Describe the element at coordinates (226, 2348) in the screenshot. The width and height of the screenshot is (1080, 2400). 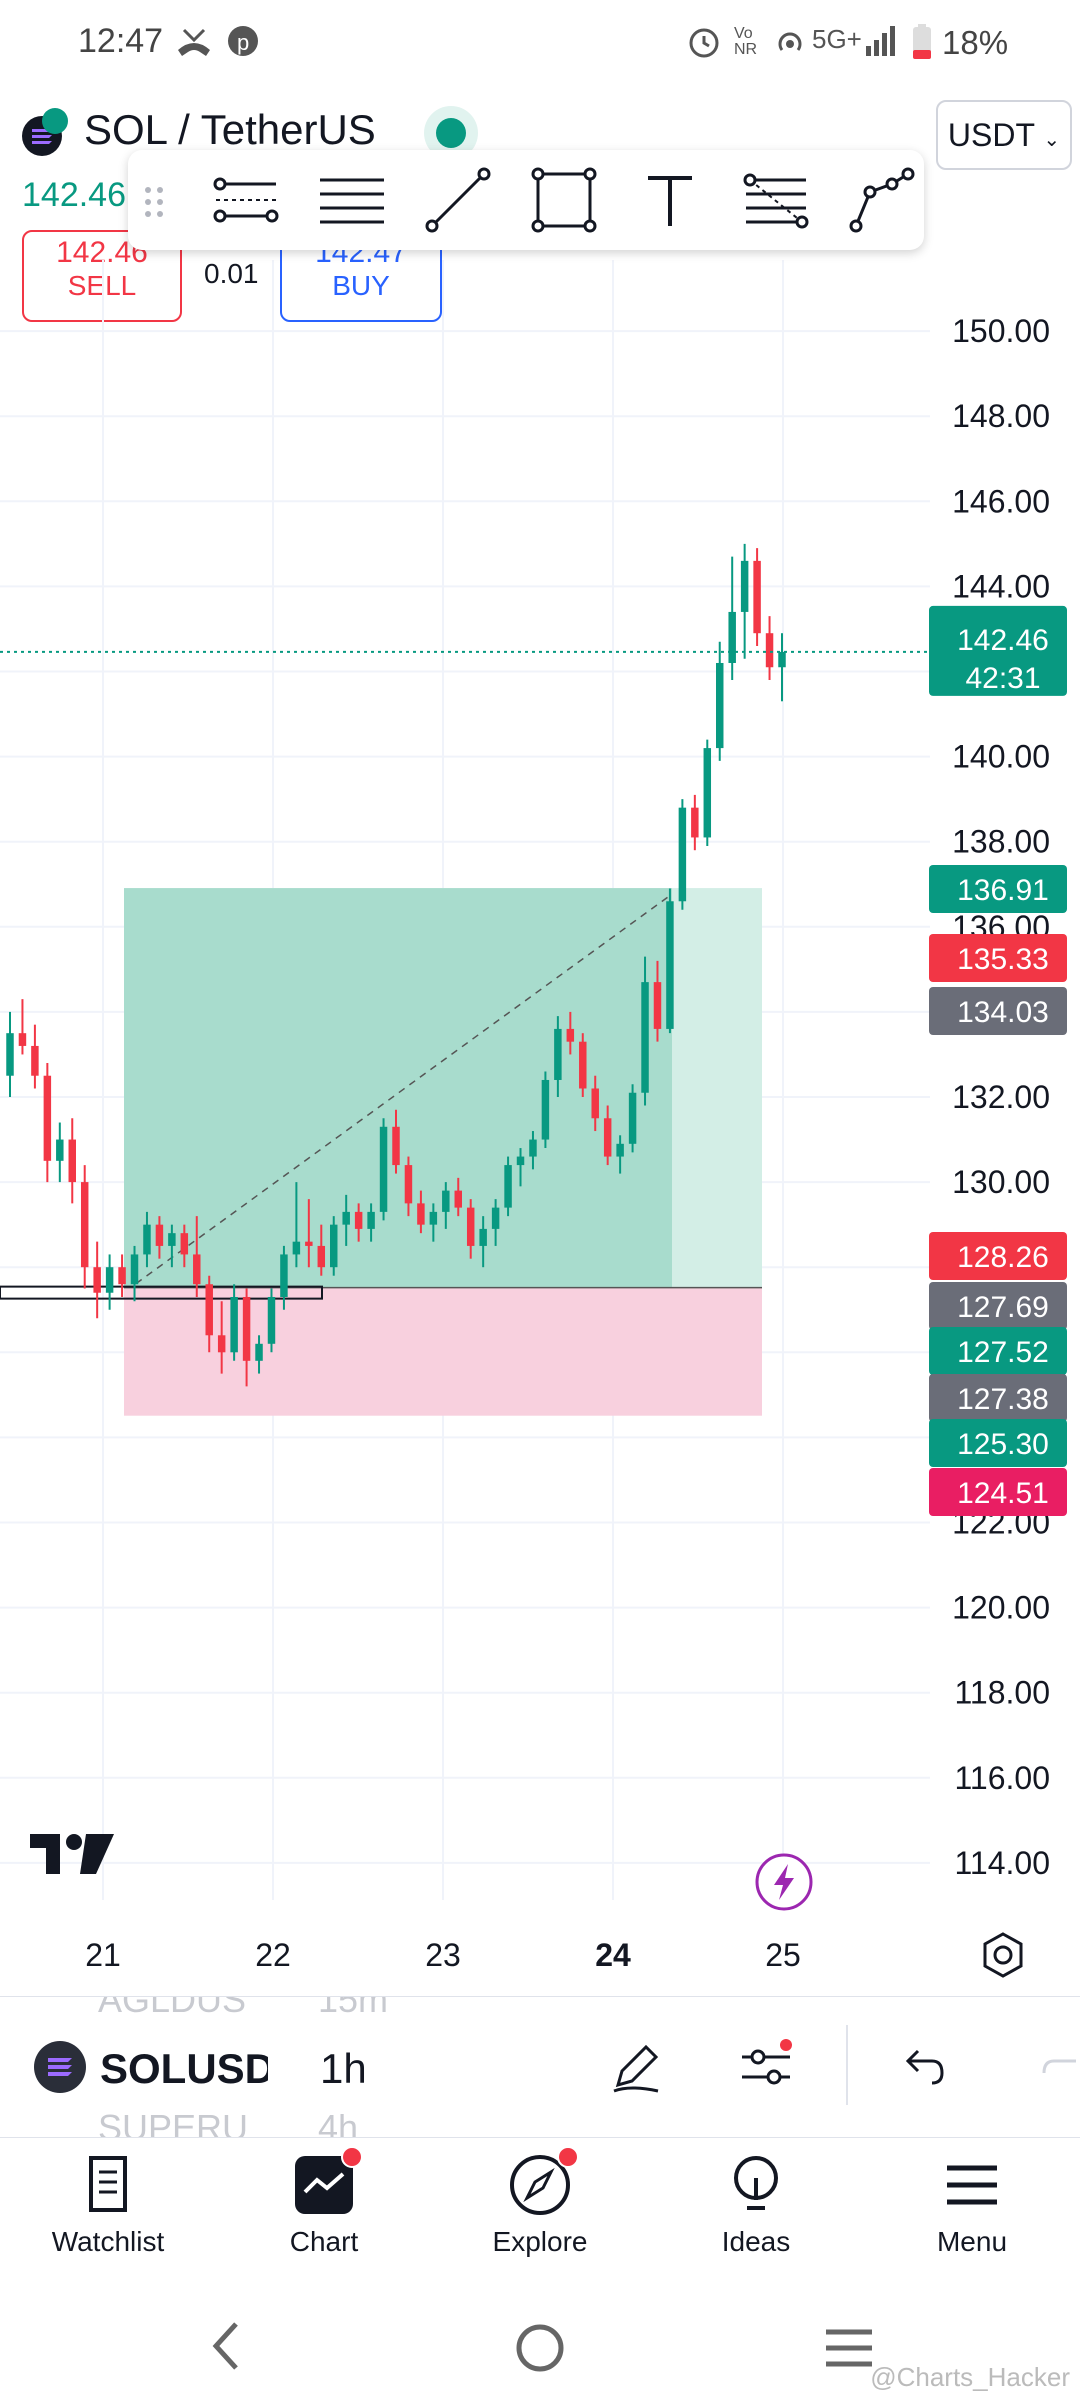
I see `back-icon` at that location.